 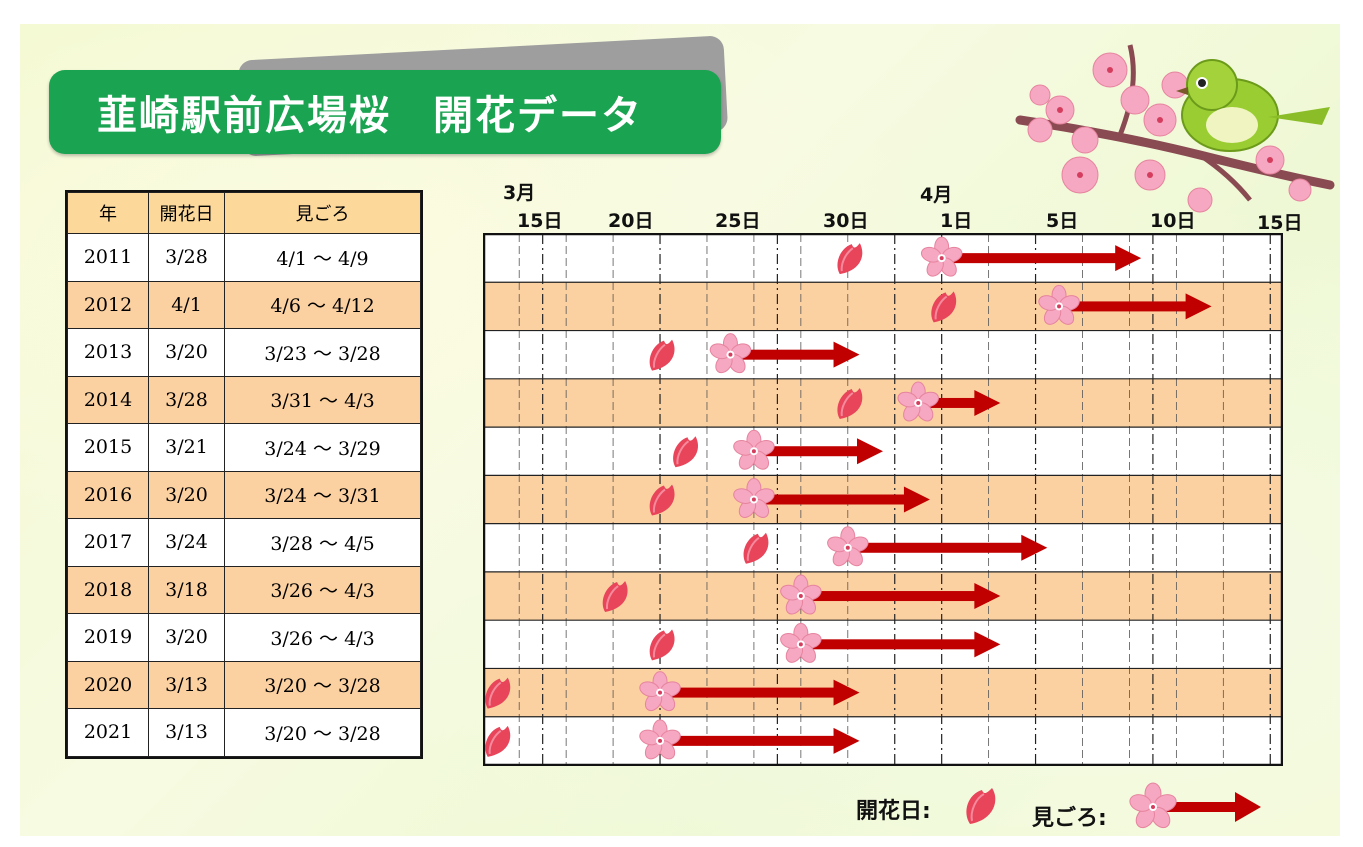 I want to click on year-cell: 2020, so click(x=108, y=684).